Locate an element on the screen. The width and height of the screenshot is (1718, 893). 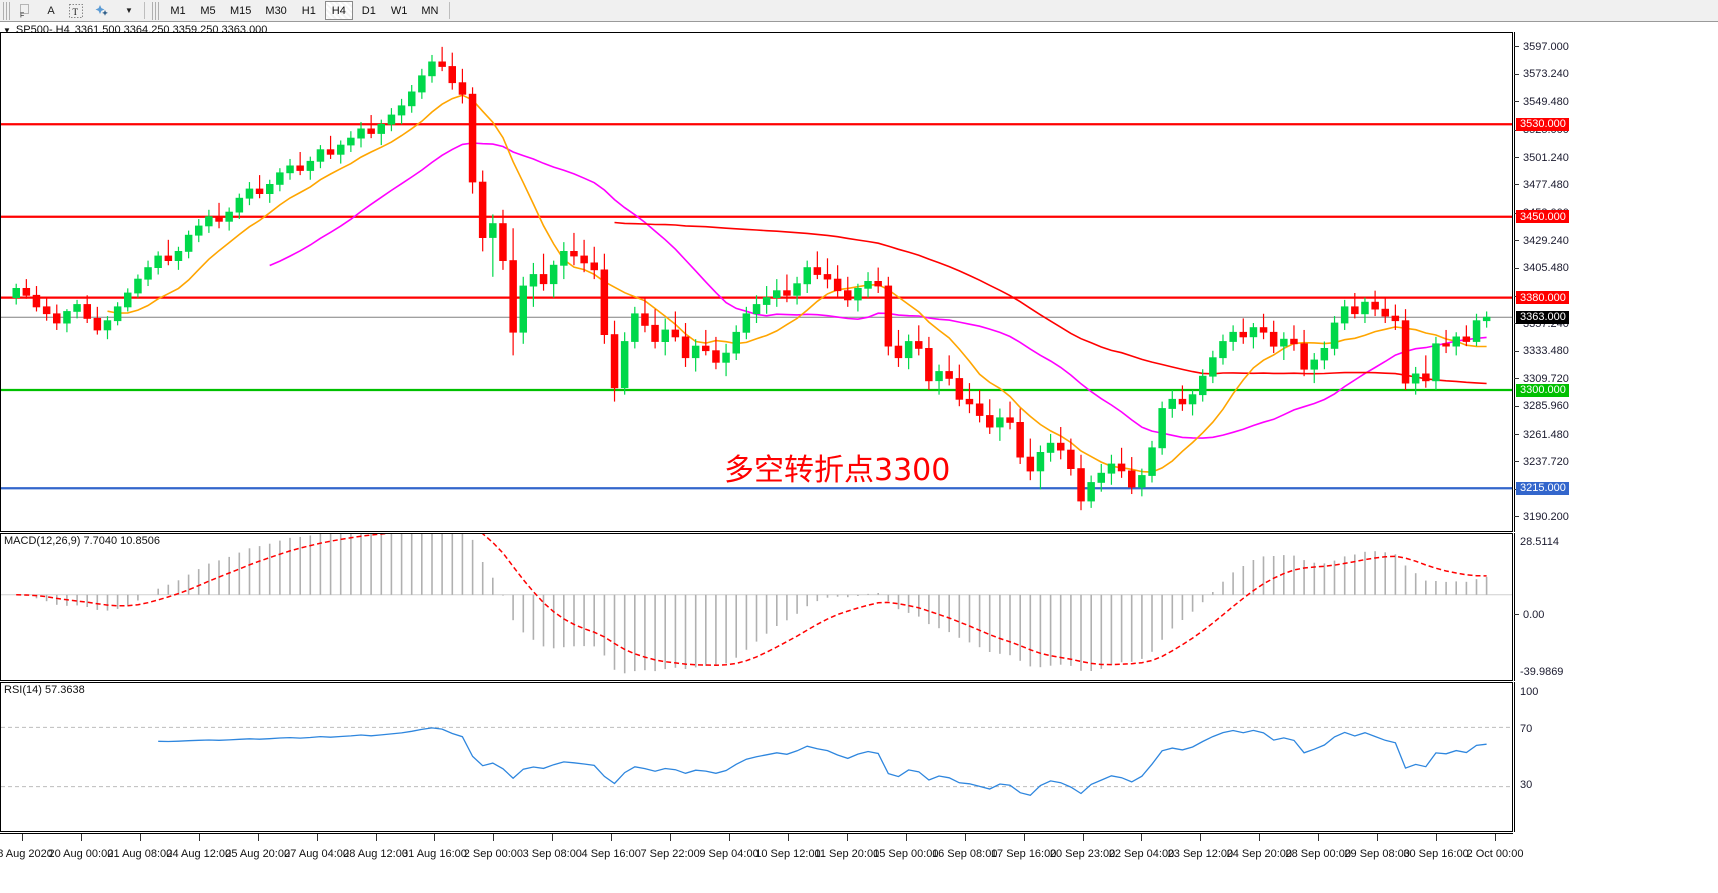
timeframe-grip-icon is located at coordinates (156, 10).